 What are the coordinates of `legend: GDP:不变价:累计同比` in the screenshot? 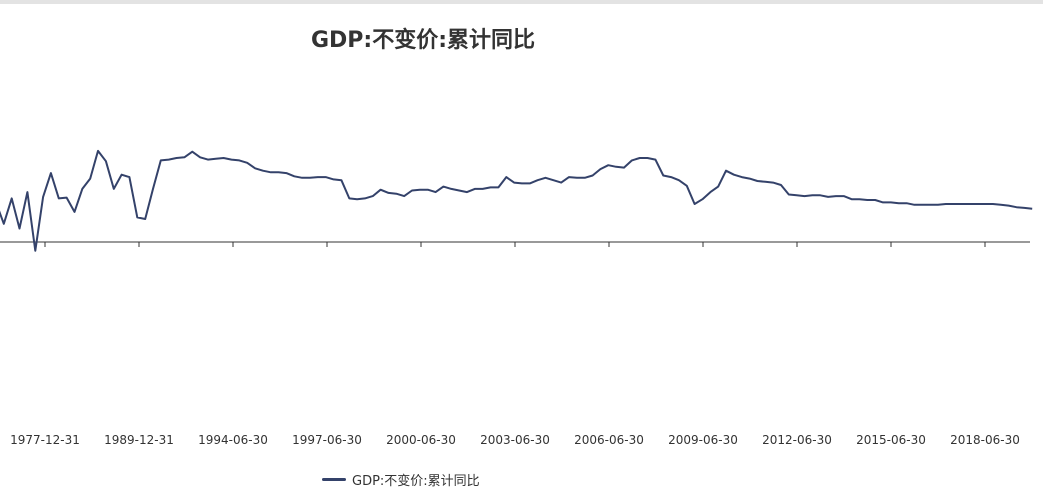 It's located at (401, 479).